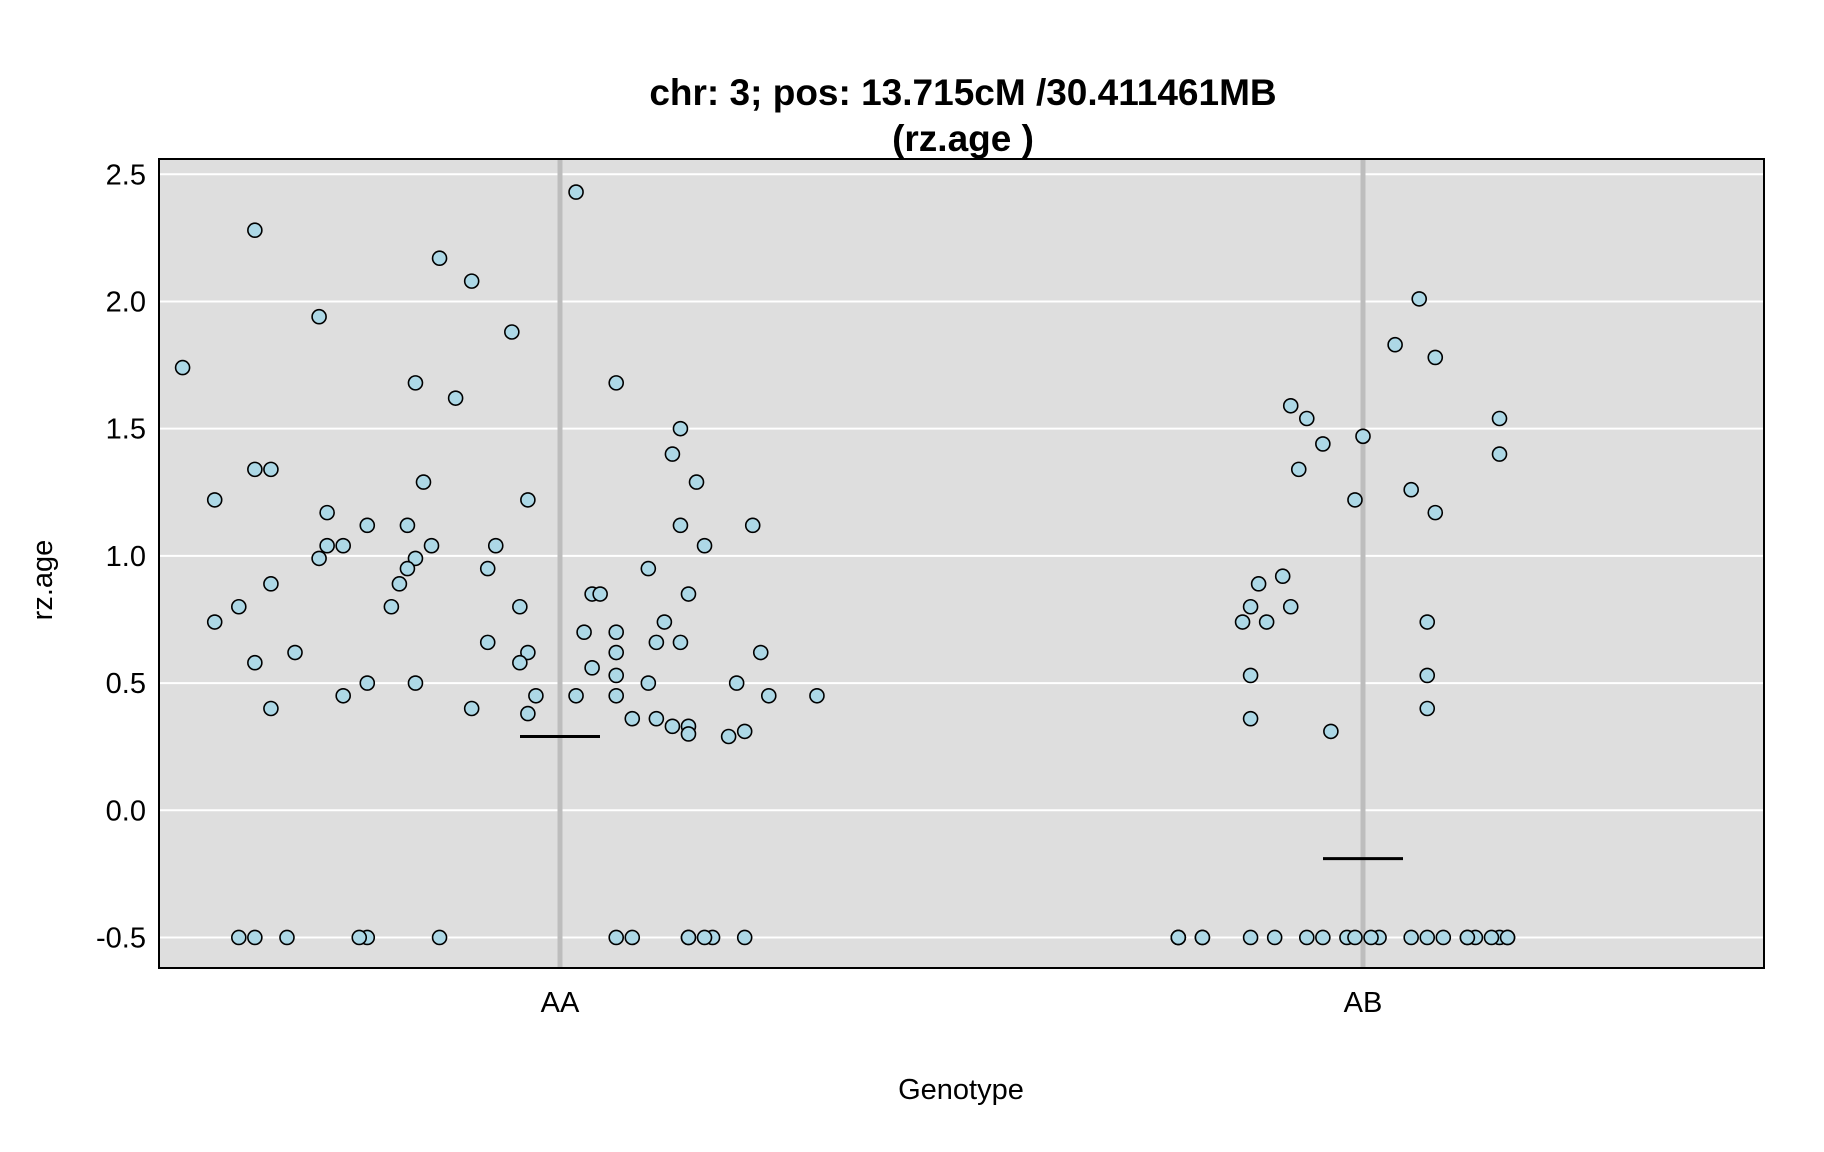 This screenshot has width=1824, height=1152. Describe the element at coordinates (121, 938) in the screenshot. I see `y-tick-label: -0.5` at that location.